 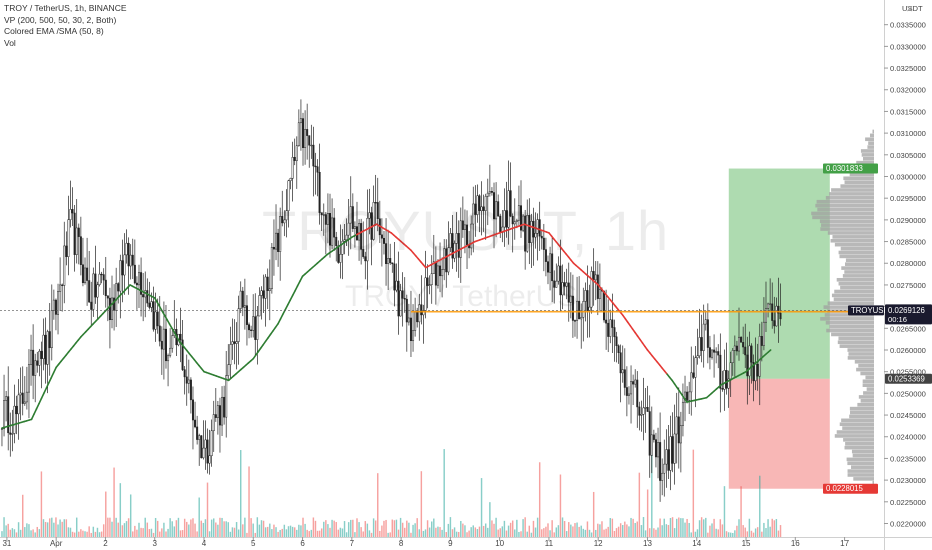 What do you see at coordinates (54, 31) in the screenshot?
I see `legend-ema-sma: Colored EMA /SMA (50, 8)` at bounding box center [54, 31].